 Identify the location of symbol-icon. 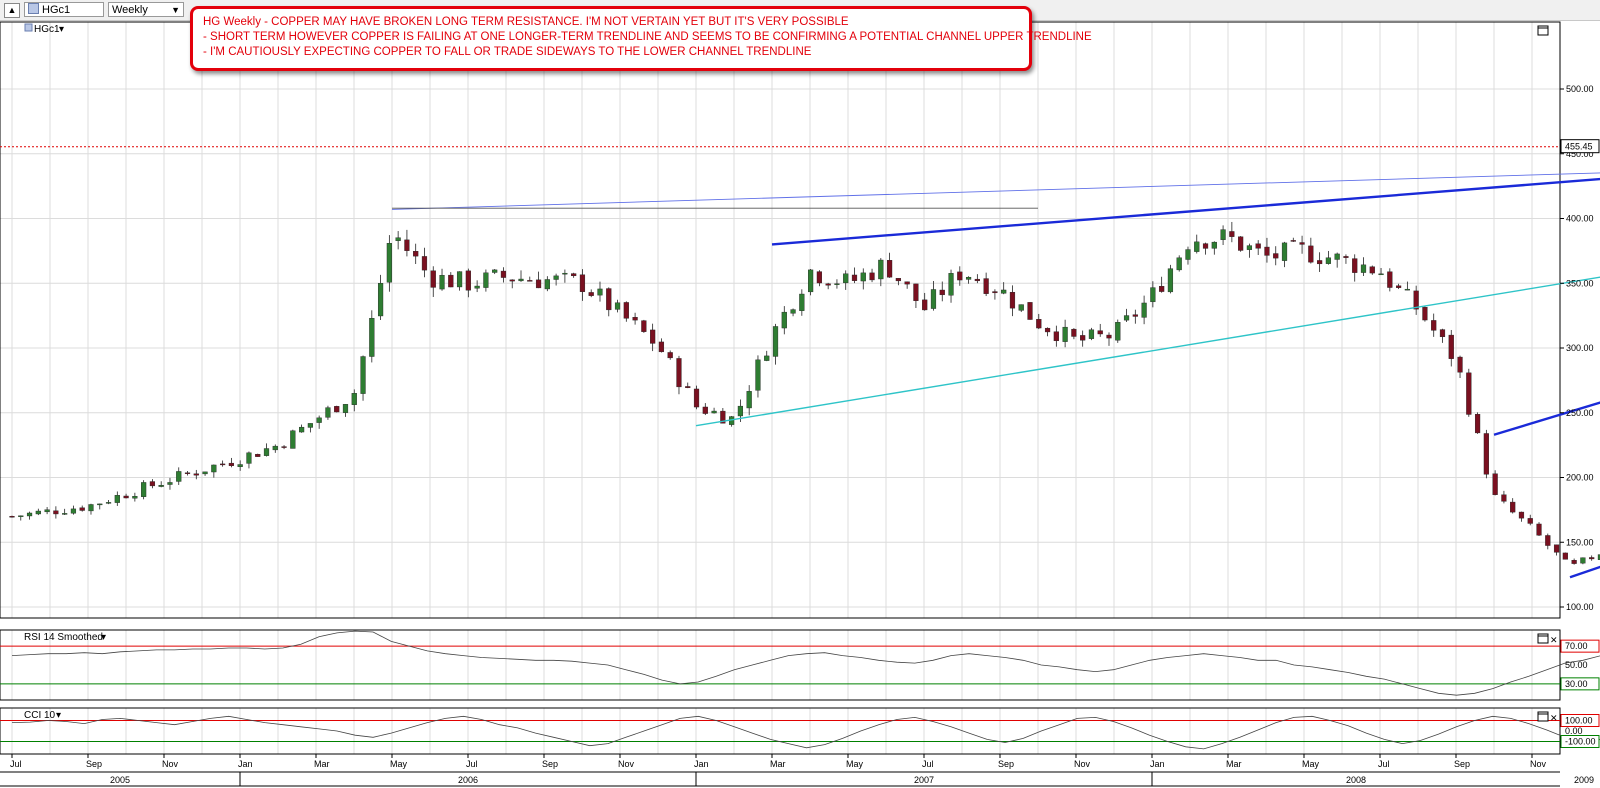
(28, 27).